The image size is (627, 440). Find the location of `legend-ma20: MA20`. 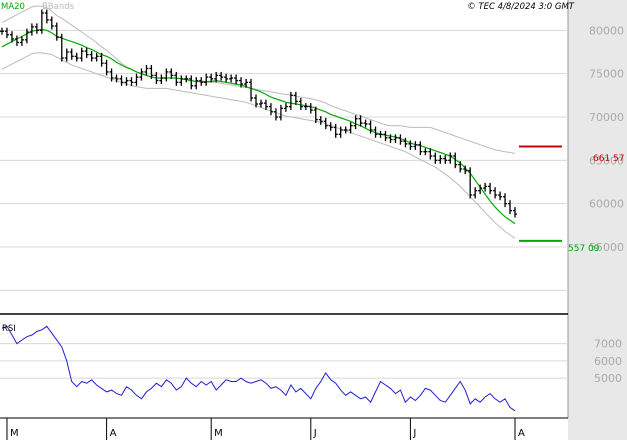

legend-ma20: MA20 is located at coordinates (13, 7).